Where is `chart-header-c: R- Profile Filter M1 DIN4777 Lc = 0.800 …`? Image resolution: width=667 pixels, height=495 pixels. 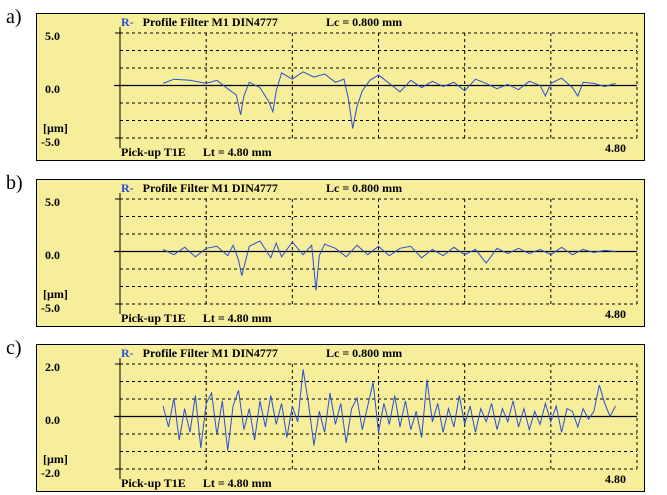
chart-header-c: R- Profile Filter M1 DIN4777 Lc = 0.800 … is located at coordinates (261, 353).